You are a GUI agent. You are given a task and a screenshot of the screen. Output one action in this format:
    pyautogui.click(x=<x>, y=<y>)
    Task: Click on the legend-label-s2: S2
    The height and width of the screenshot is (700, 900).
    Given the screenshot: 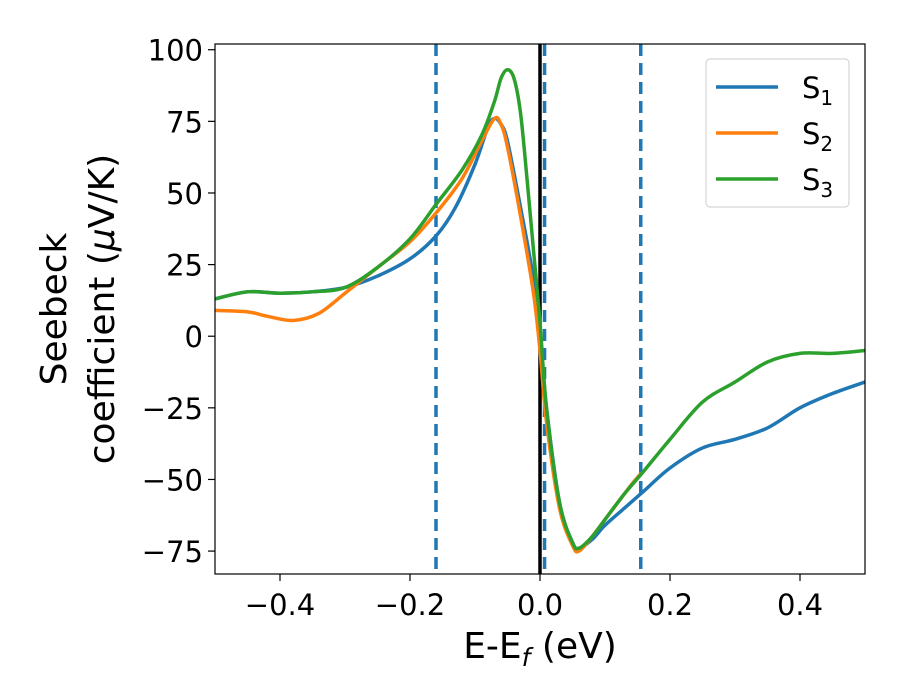 What is the action you would take?
    pyautogui.click(x=817, y=136)
    